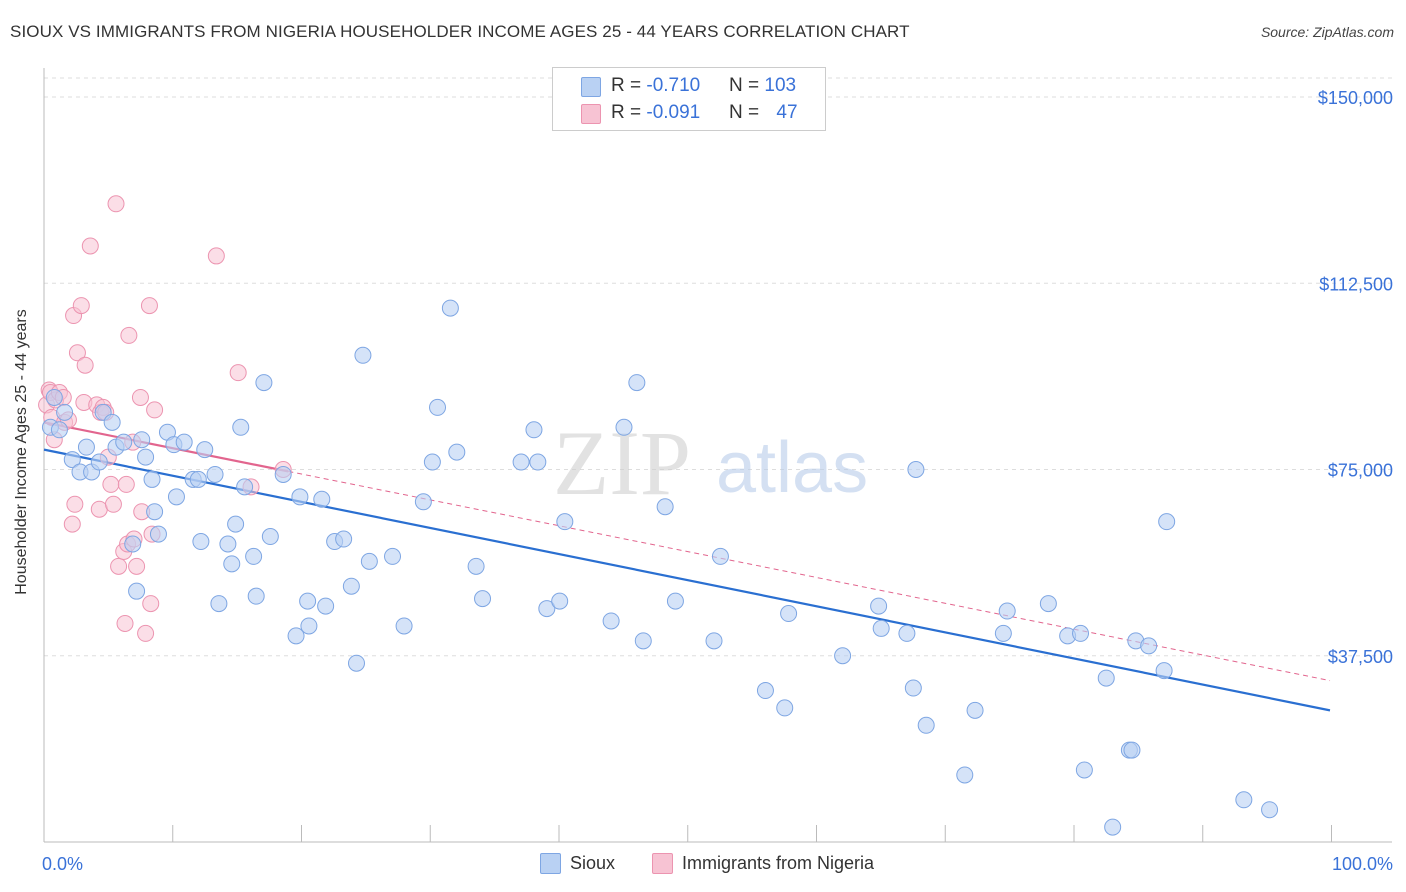  Describe the element at coordinates (1360, 471) in the screenshot. I see `y-tick-label: $75,000` at that location.